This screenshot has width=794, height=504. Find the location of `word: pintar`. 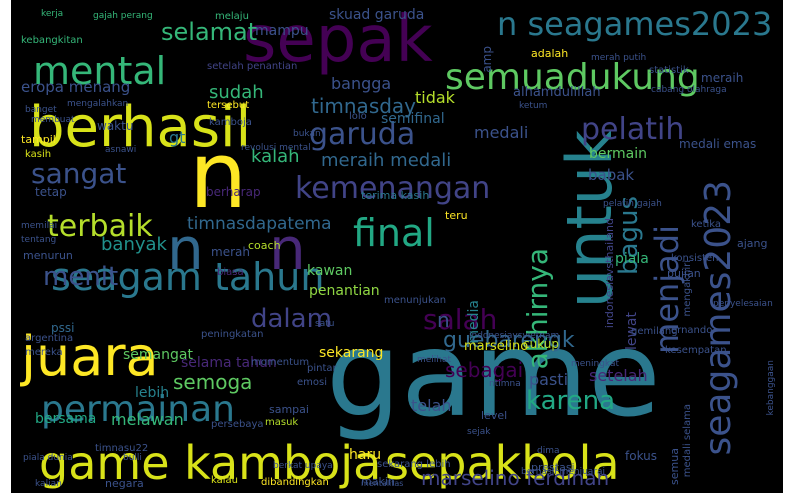

word: pintar is located at coordinates (322, 368).